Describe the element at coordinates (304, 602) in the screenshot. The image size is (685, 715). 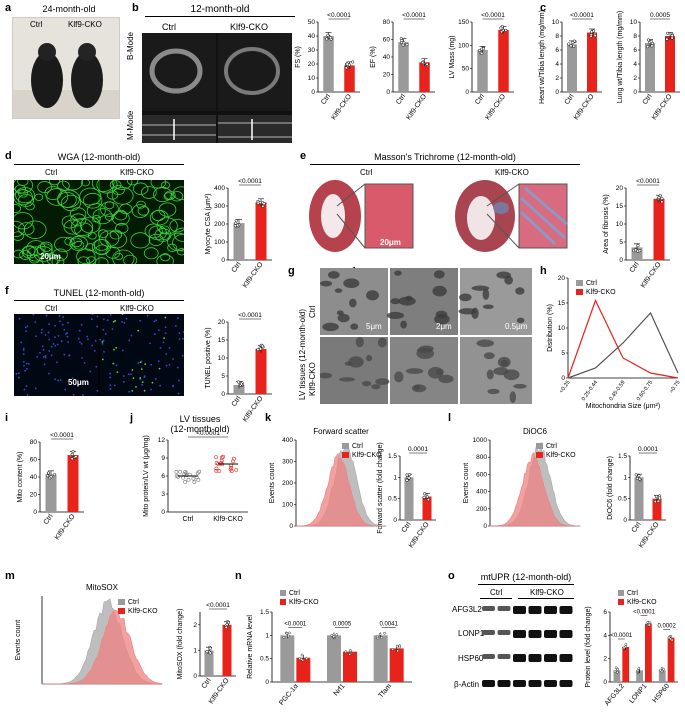
I see `legend-label: Klf9-CKO` at that location.